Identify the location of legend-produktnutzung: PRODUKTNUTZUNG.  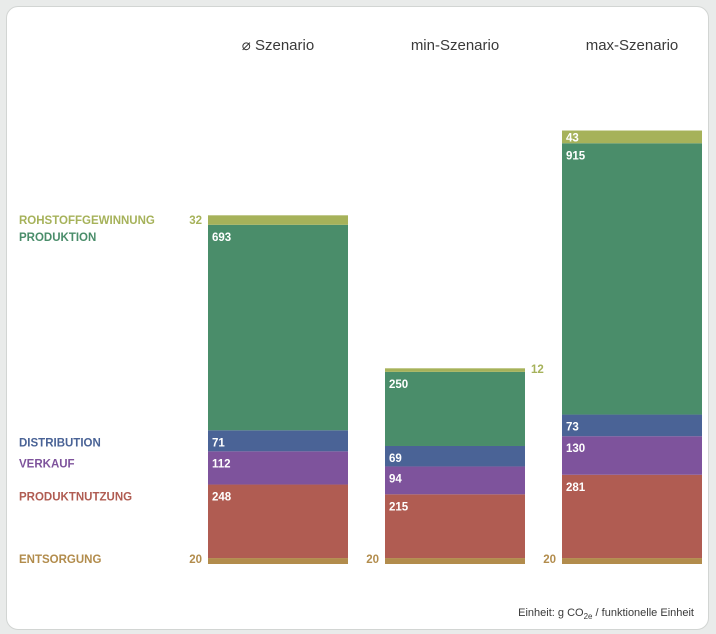
(75, 498).